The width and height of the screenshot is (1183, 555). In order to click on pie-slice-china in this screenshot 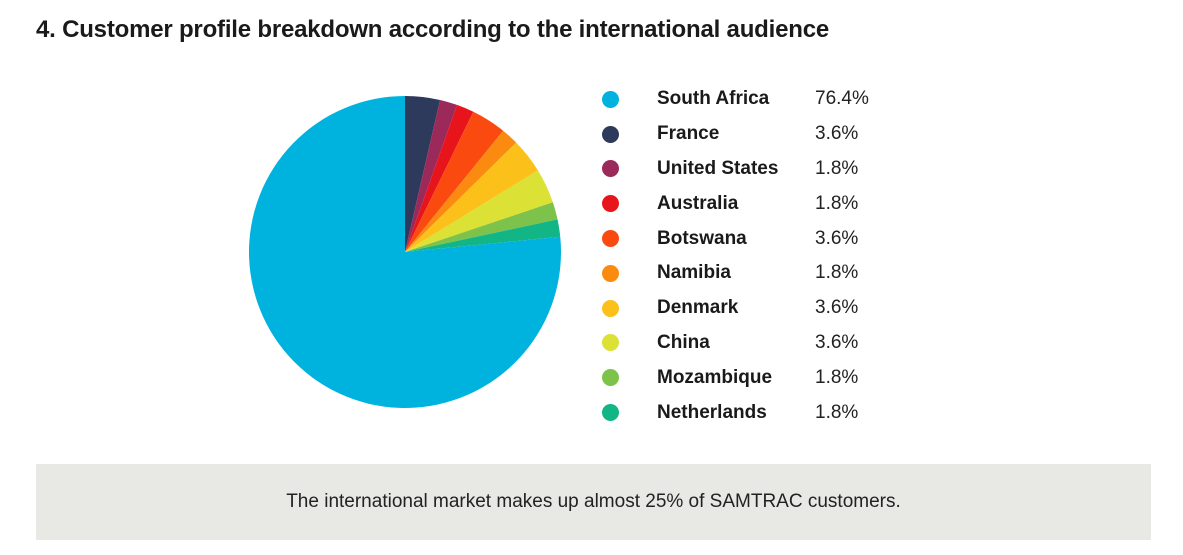, I will do `click(479, 211)`.